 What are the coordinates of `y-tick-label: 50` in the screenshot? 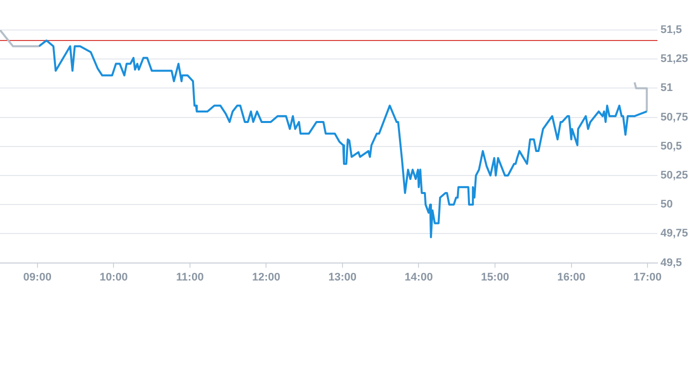 It's located at (666, 204).